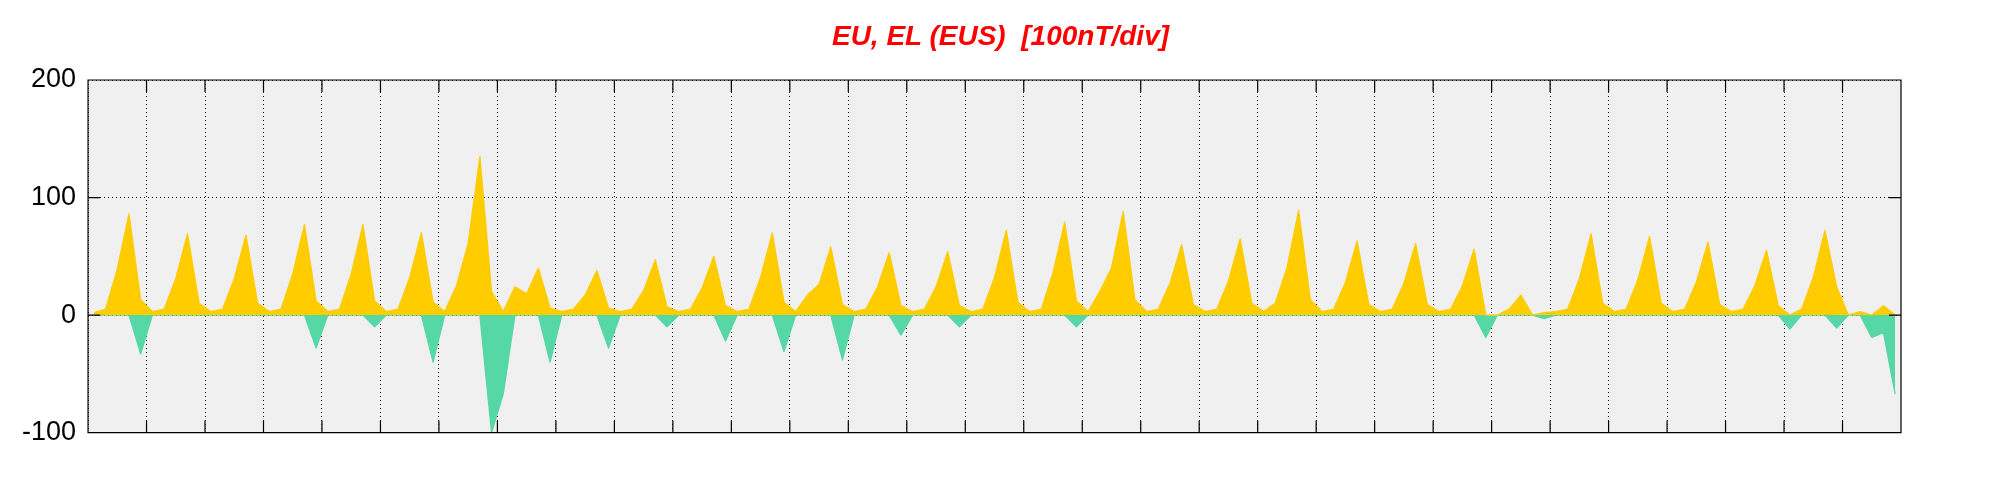 This screenshot has width=2001, height=500. Describe the element at coordinates (1000, 36) in the screenshot. I see `chart-title: EU, EL (EUS) [100nT/div]` at that location.